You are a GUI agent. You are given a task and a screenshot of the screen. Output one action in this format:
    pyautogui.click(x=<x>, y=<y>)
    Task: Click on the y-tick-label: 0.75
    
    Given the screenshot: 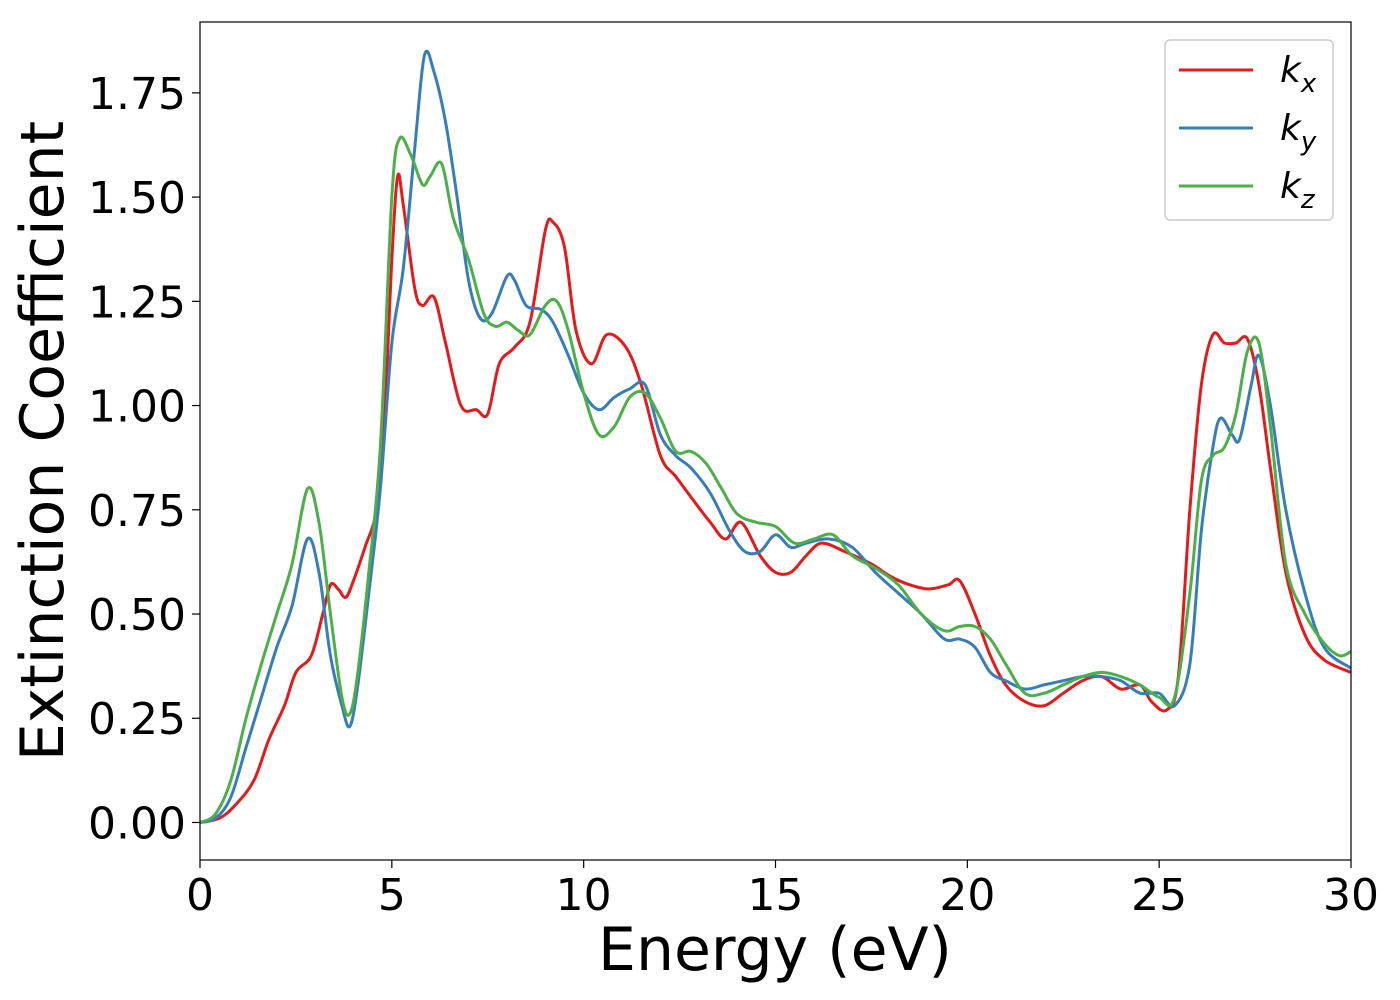 What is the action you would take?
    pyautogui.click(x=137, y=511)
    